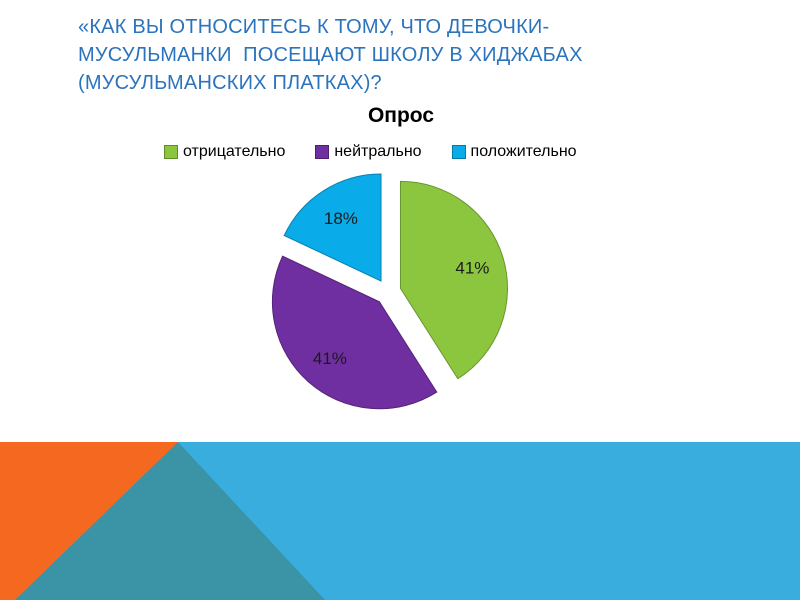 The width and height of the screenshot is (800, 600). I want to click on decoration-orange-wedge, so click(89, 521).